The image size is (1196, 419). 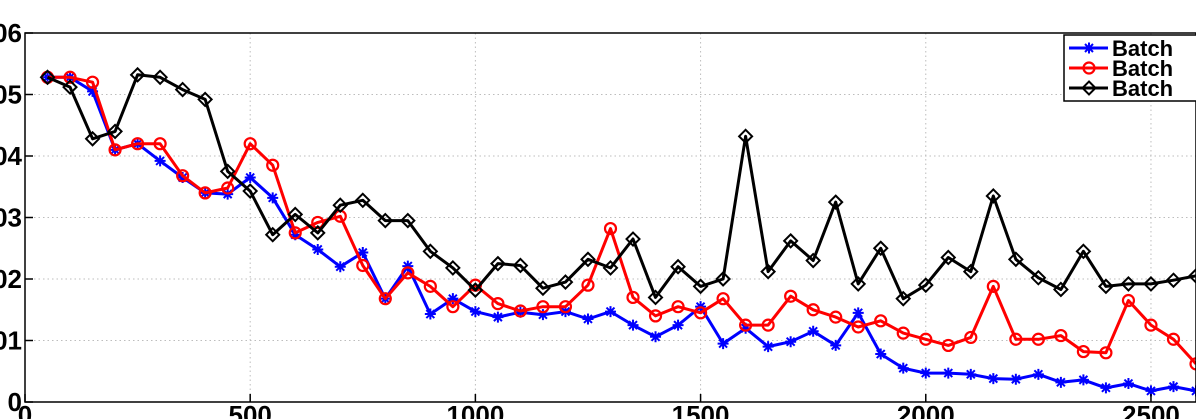 What do you see at coordinates (249, 409) in the screenshot?
I see `x-tick-label: 500` at bounding box center [249, 409].